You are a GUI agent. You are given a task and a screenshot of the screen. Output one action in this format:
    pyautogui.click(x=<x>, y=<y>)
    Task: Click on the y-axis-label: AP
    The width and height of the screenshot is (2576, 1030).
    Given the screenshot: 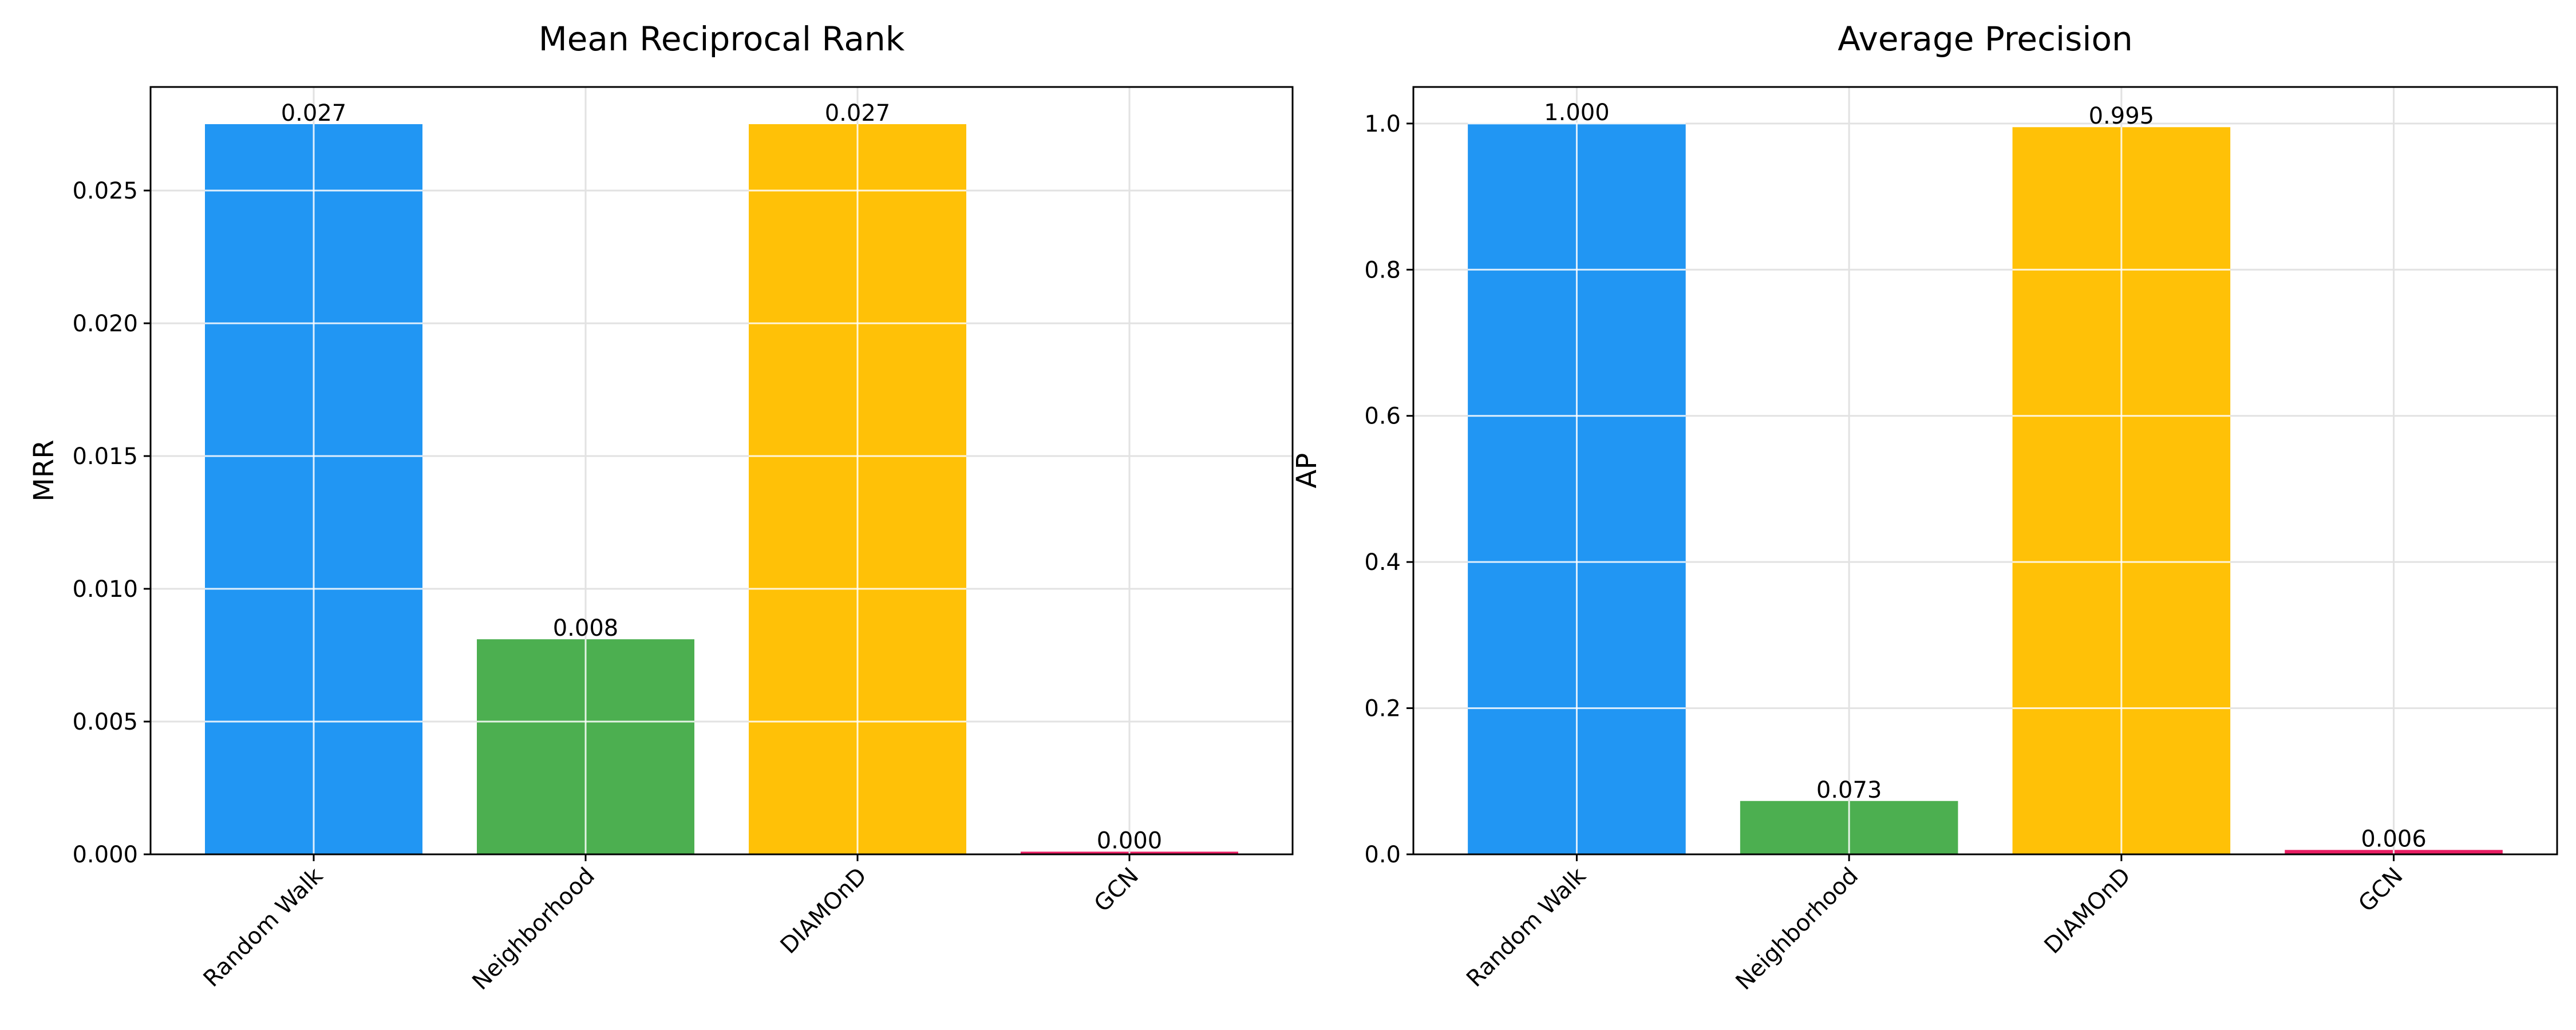 What is the action you would take?
    pyautogui.click(x=1307, y=471)
    